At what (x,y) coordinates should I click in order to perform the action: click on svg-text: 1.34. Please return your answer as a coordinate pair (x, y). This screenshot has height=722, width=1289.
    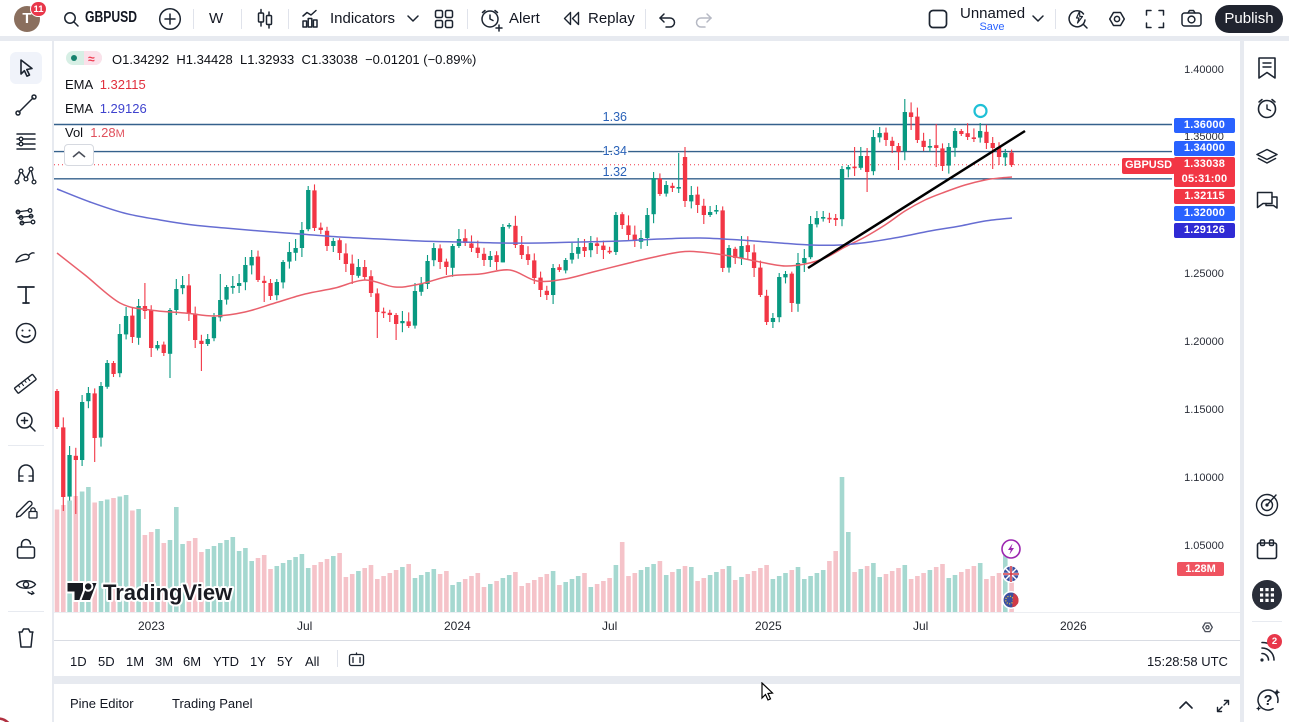
    Looking at the image, I should click on (615, 151).